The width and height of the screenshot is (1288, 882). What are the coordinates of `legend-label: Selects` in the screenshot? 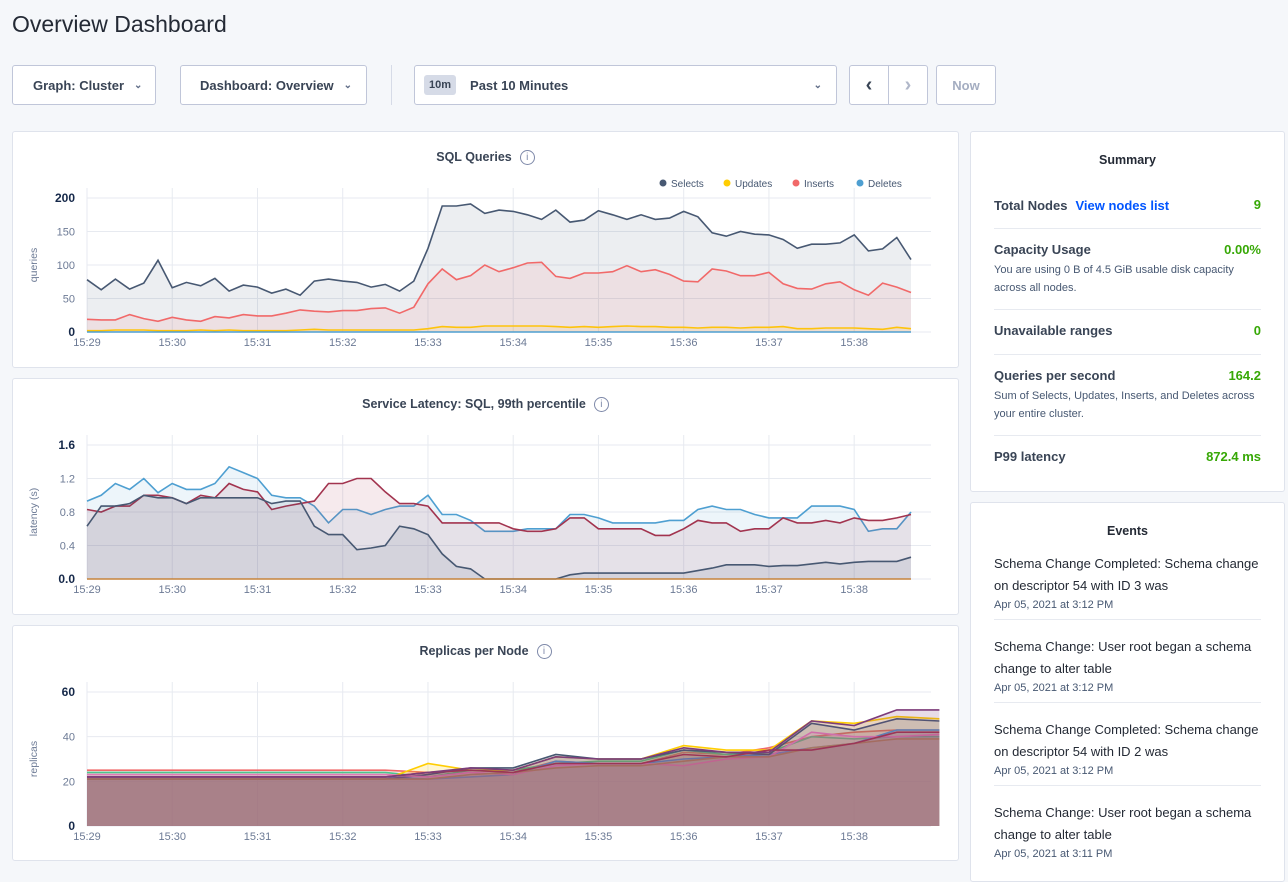 It's located at (687, 184).